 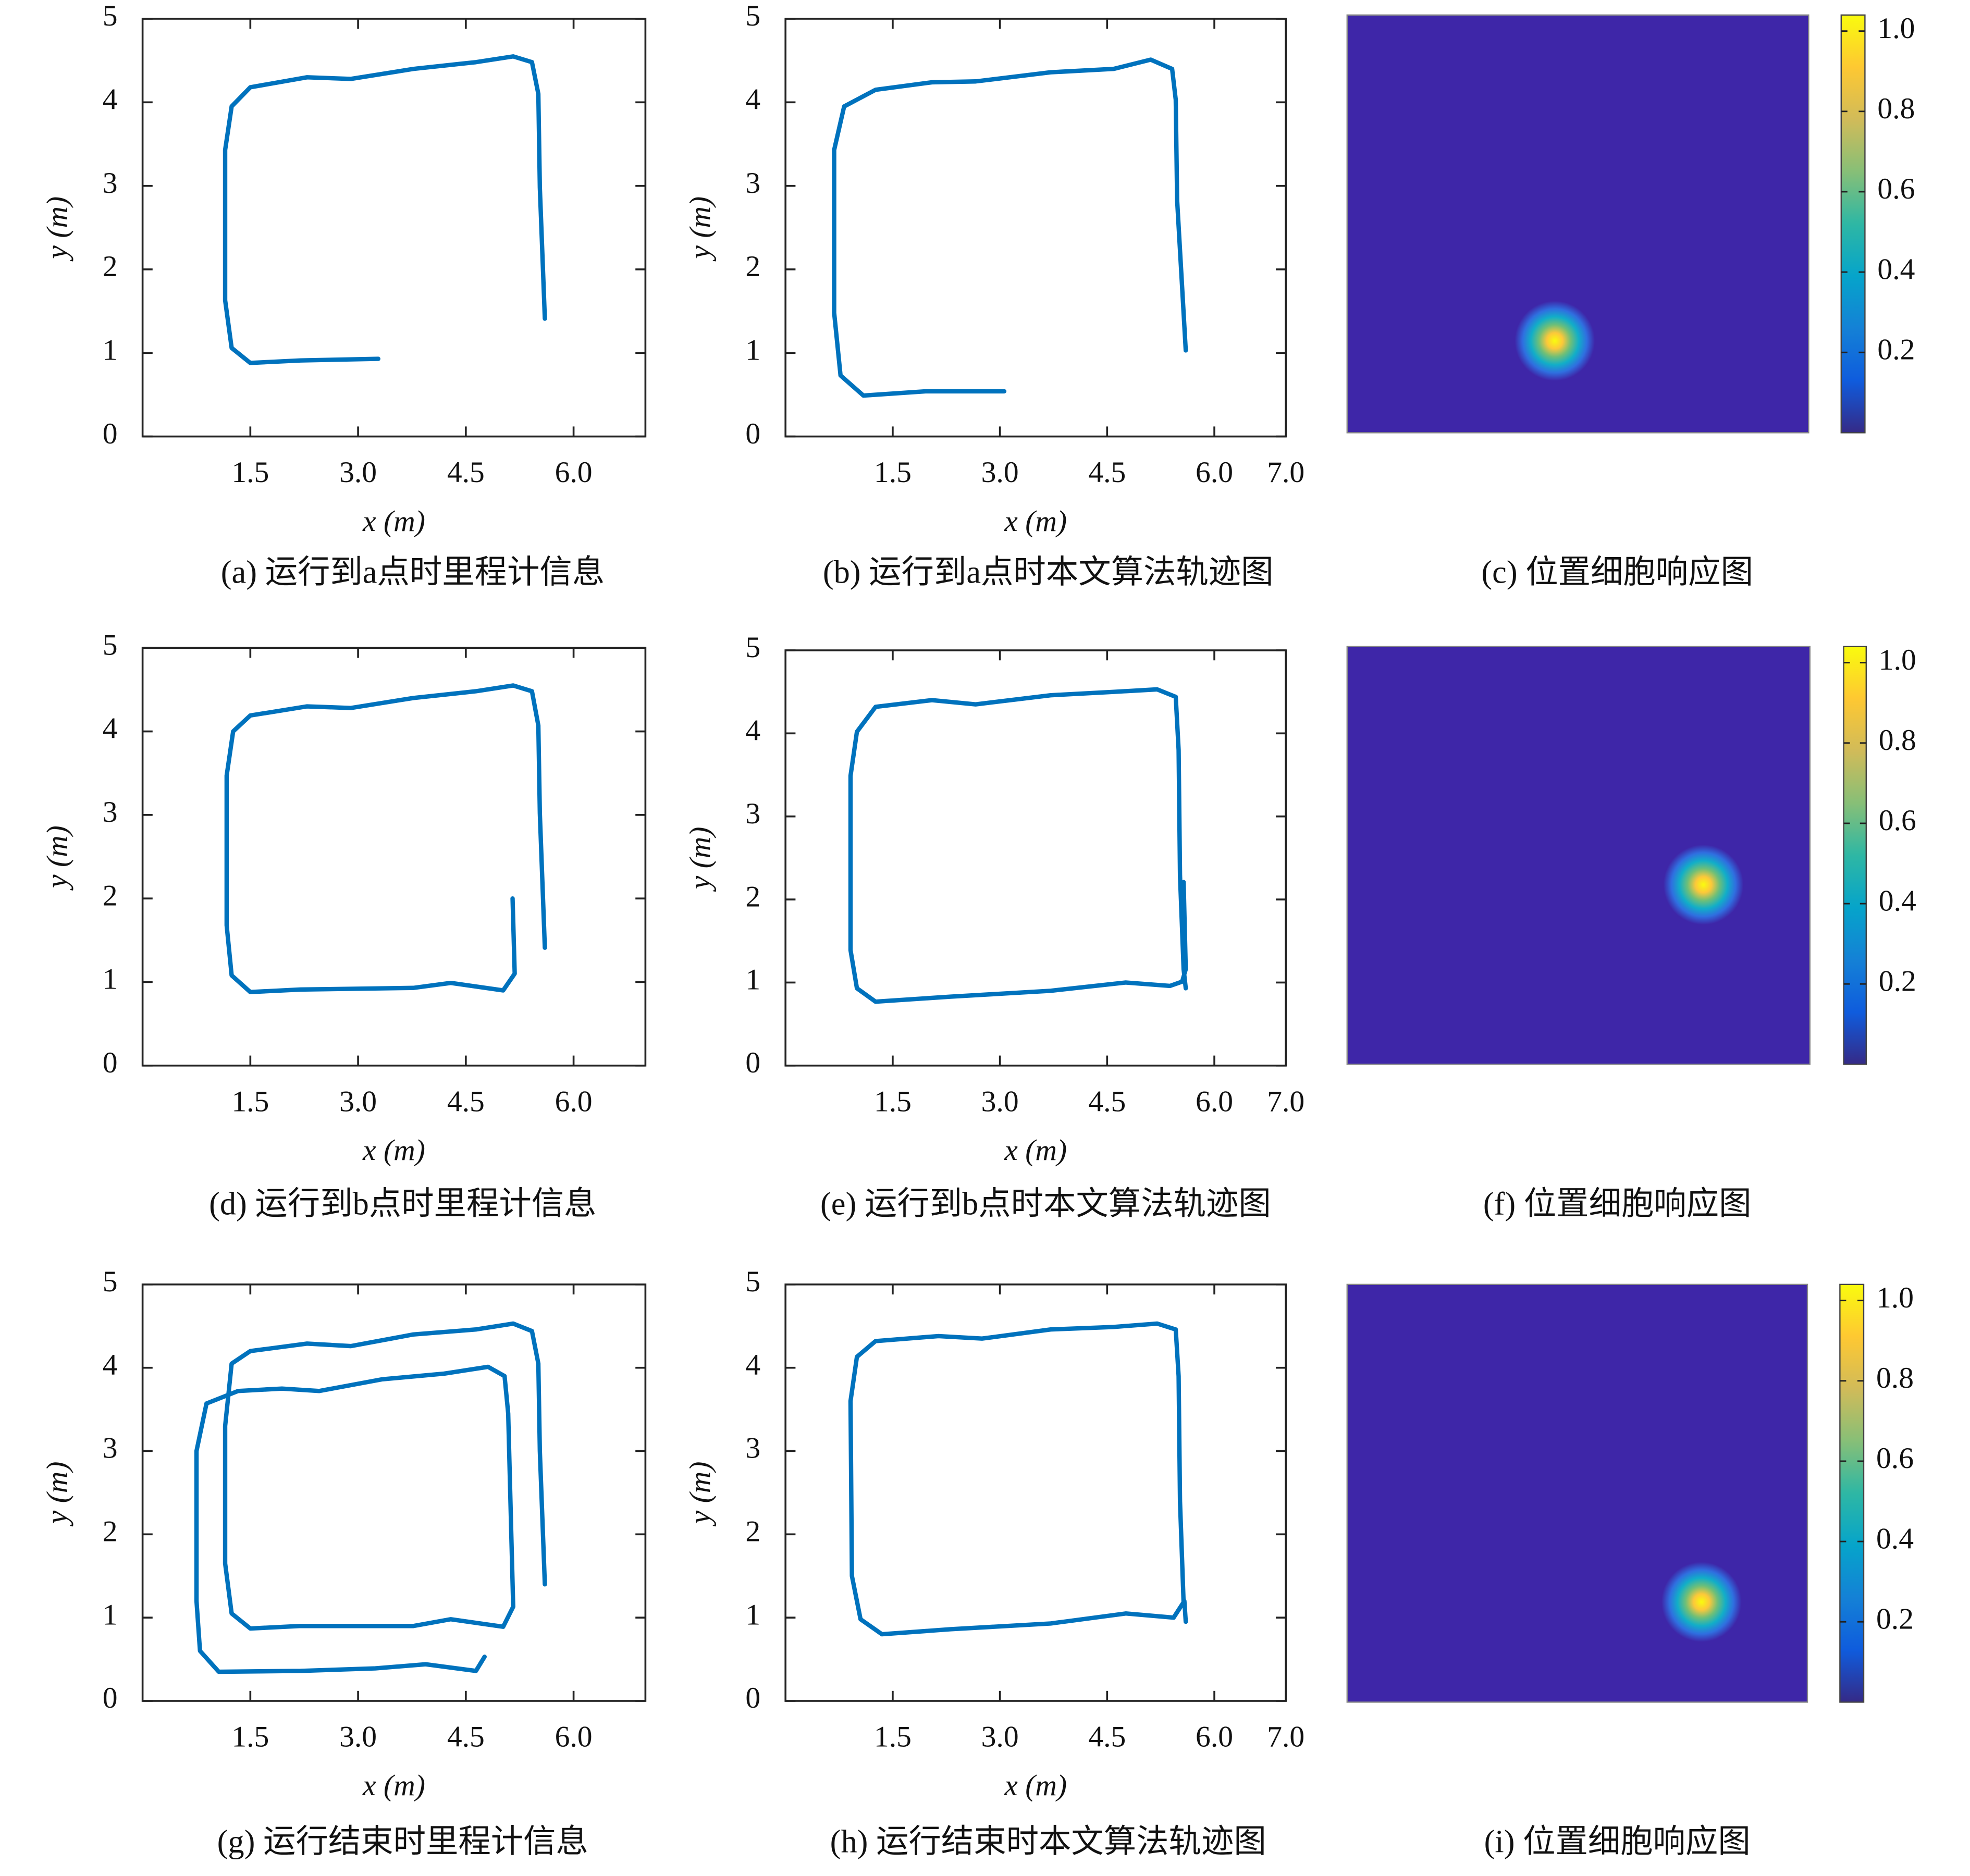 I want to click on caption: (a) 运行到a点时里程计信息, so click(x=413, y=572).